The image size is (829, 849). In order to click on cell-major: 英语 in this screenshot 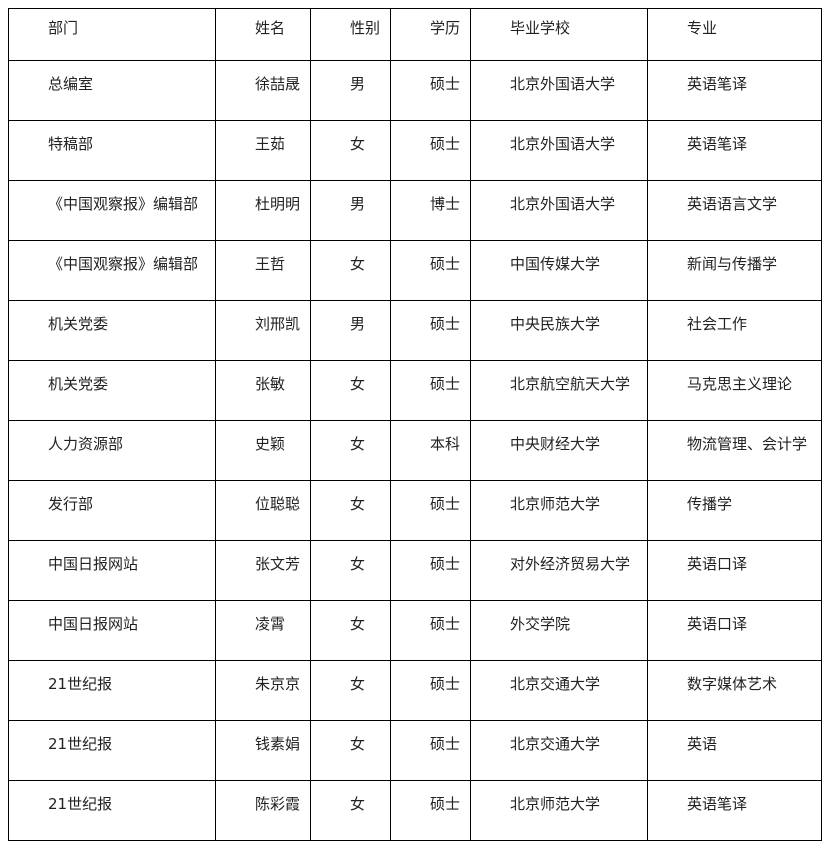, I will do `click(734, 750)`.